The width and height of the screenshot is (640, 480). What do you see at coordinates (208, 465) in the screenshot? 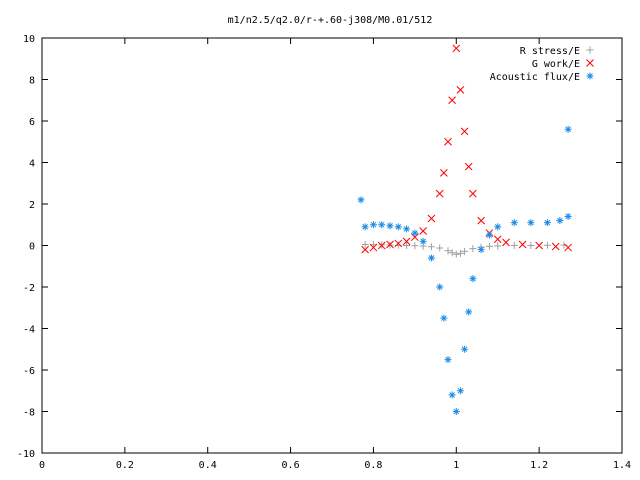
I see `x-tick-label: 0.4` at bounding box center [208, 465].